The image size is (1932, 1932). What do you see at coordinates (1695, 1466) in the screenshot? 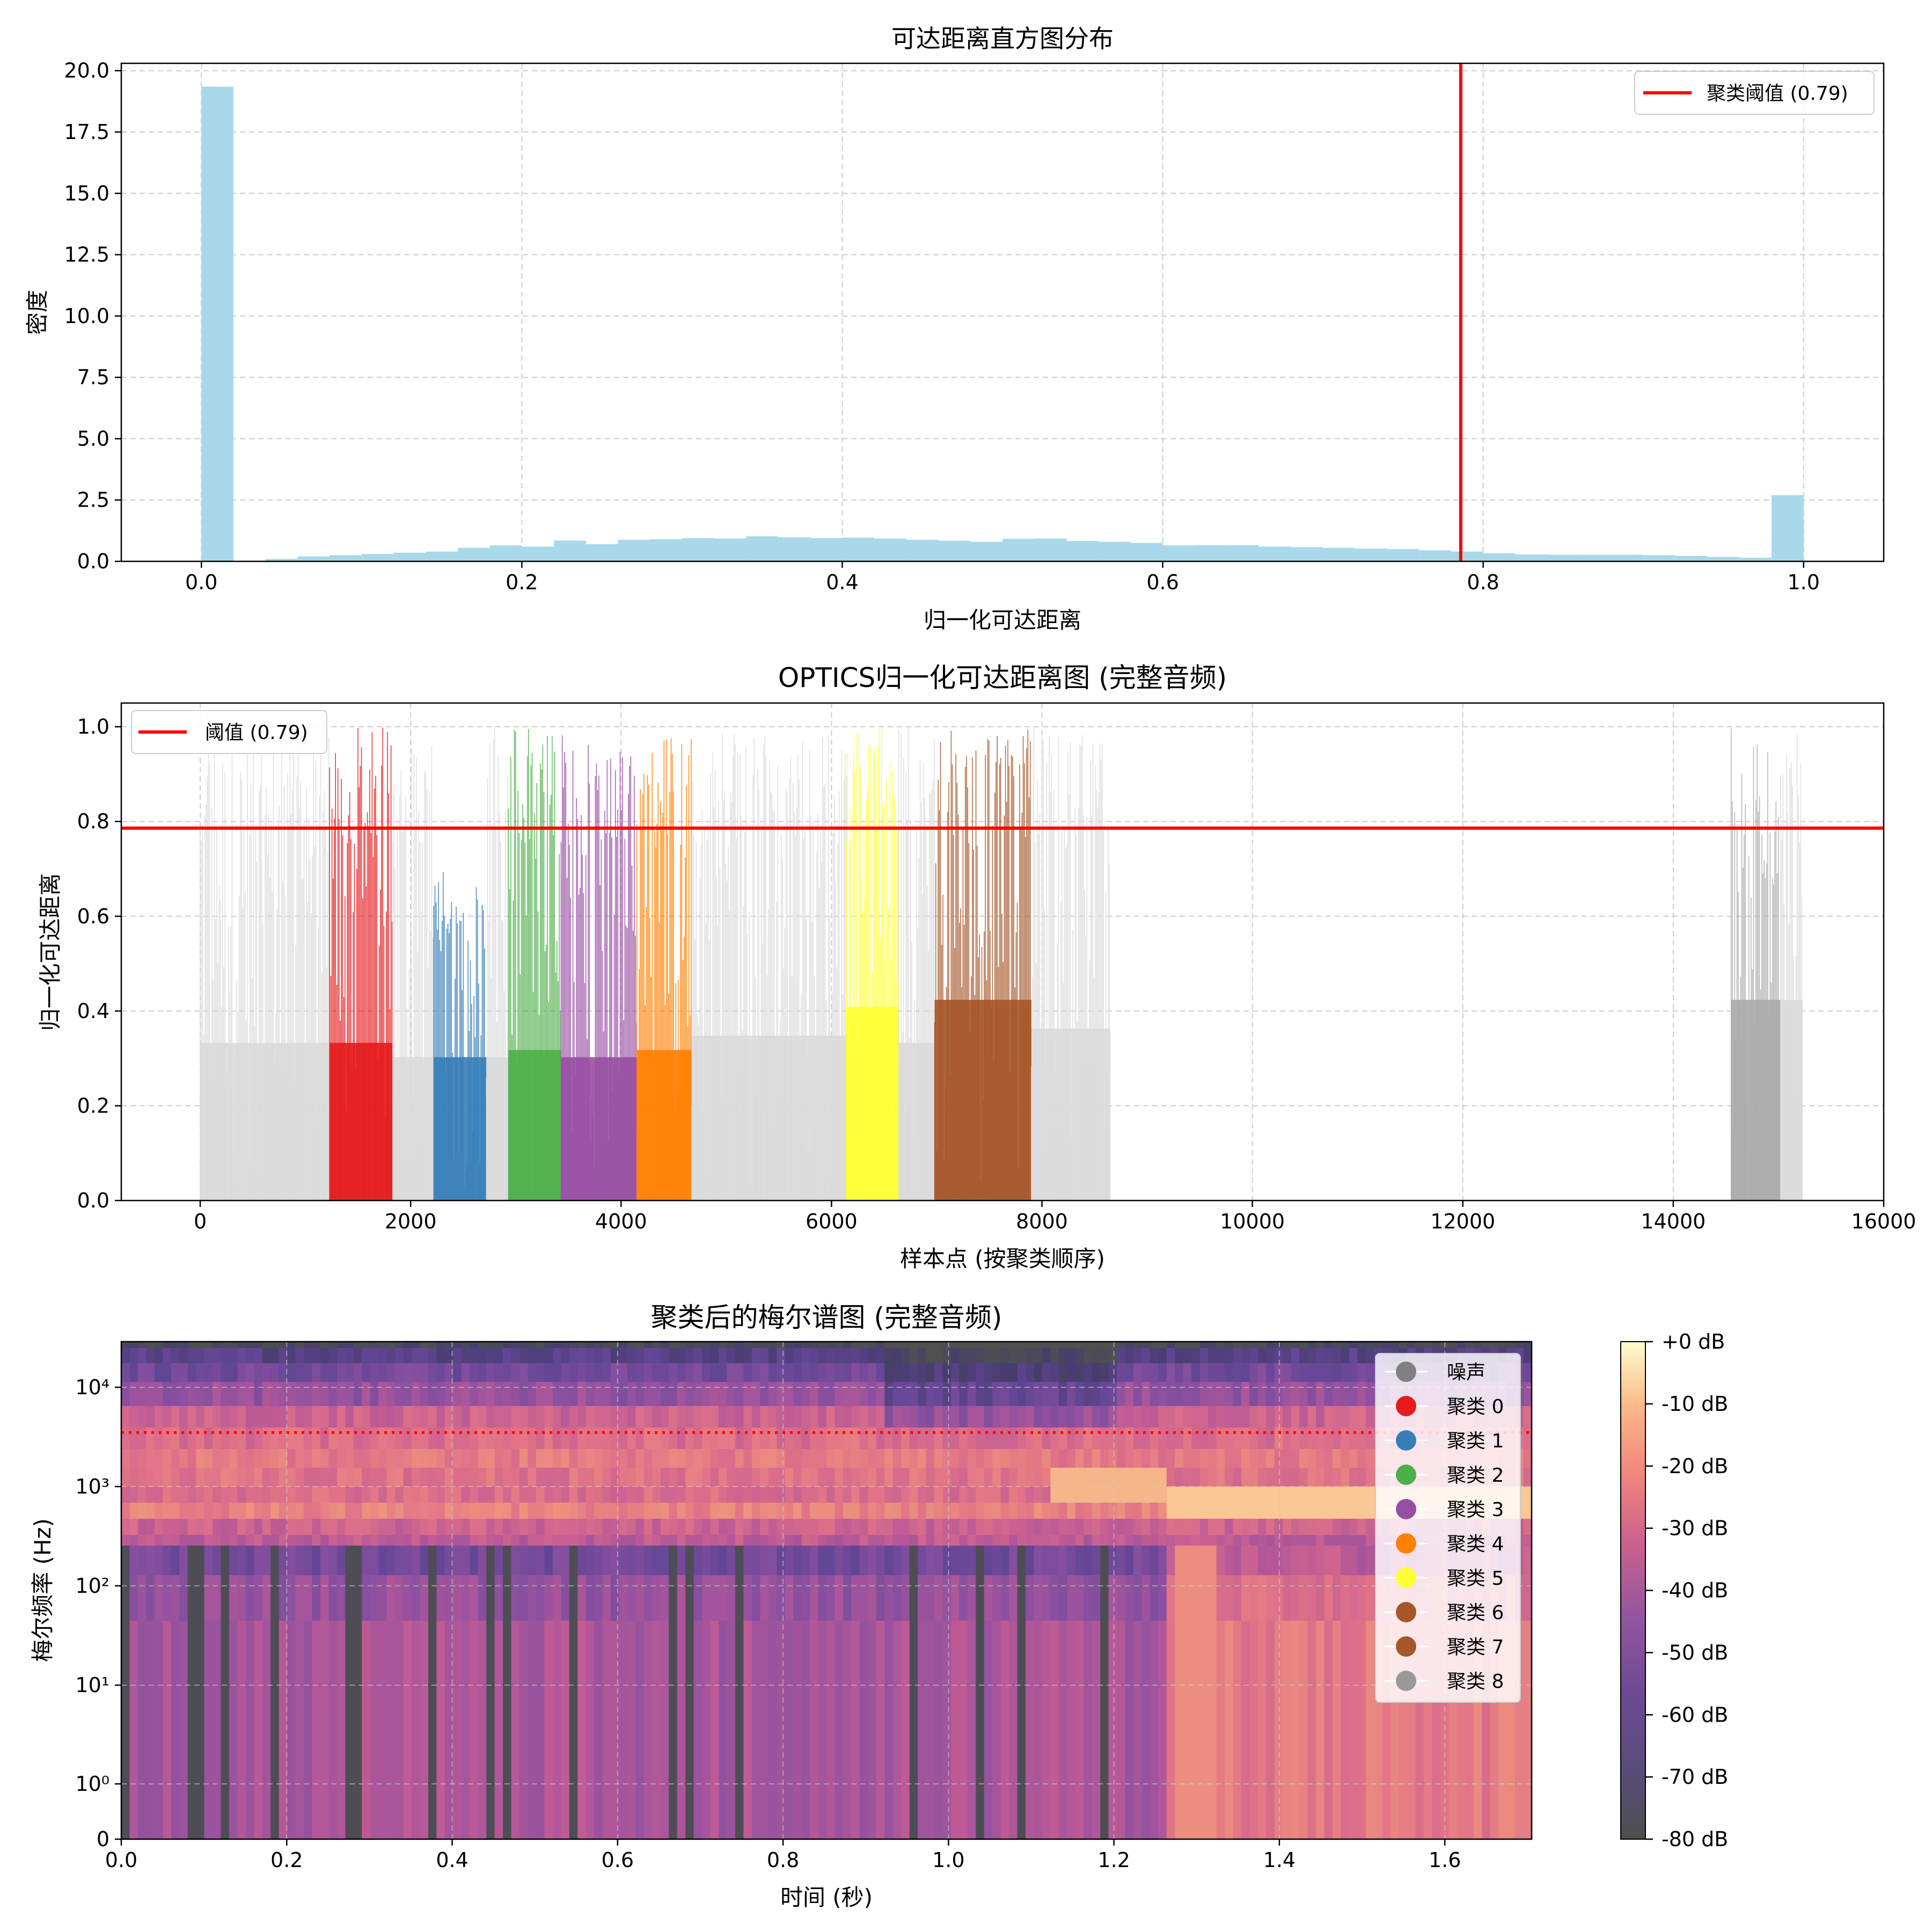
I see `colorbar-tick-label: -20 dB` at bounding box center [1695, 1466].